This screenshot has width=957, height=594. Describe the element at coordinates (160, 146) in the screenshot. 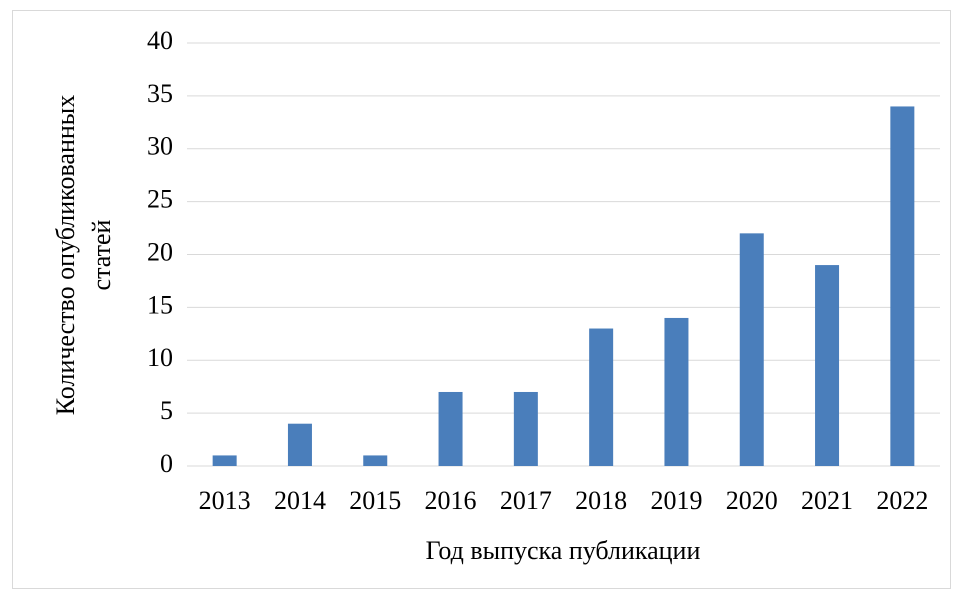

I see `y-tick-label: 30` at that location.